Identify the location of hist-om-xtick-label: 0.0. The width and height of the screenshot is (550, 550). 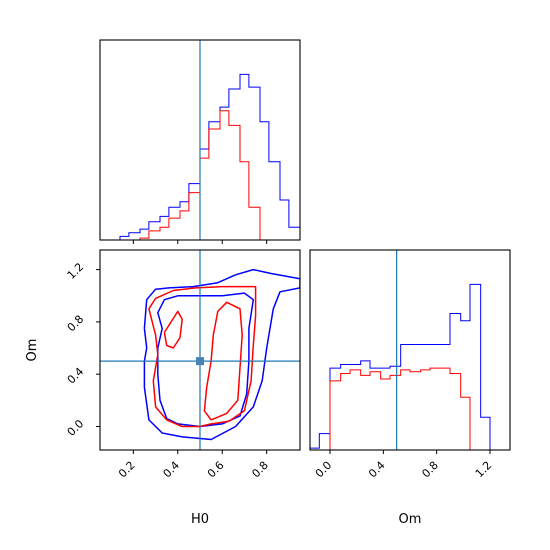
(324, 470).